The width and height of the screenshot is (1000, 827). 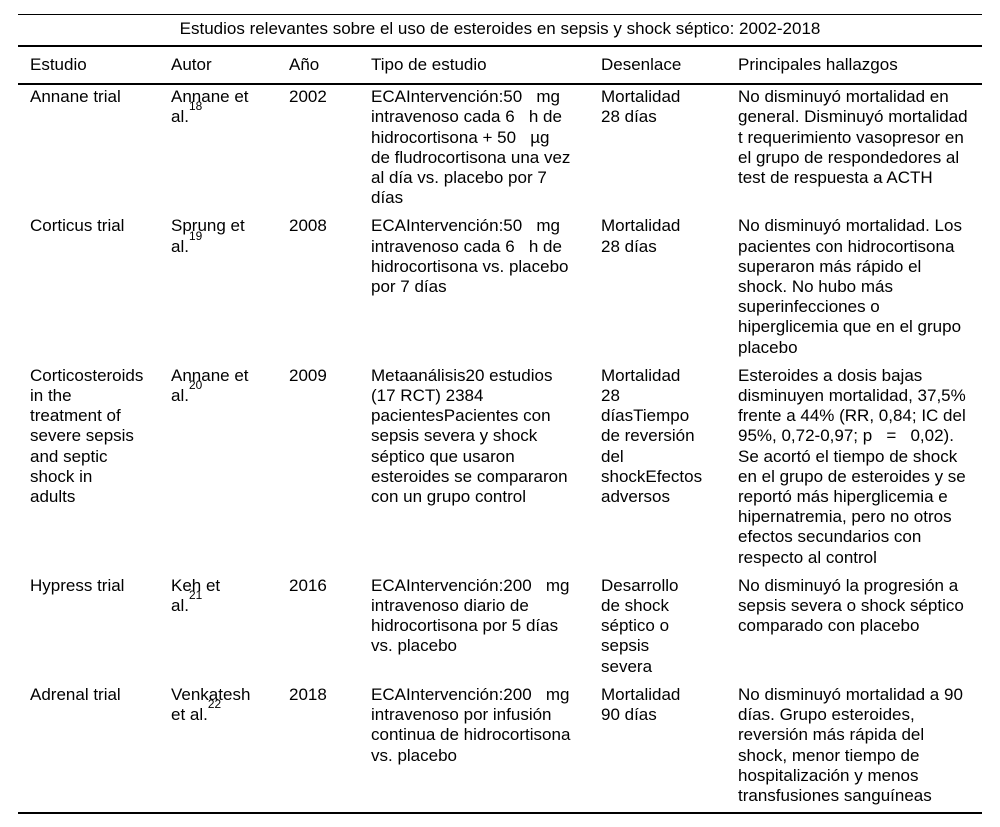 I want to click on reference-superscript: 21, so click(x=195, y=595).